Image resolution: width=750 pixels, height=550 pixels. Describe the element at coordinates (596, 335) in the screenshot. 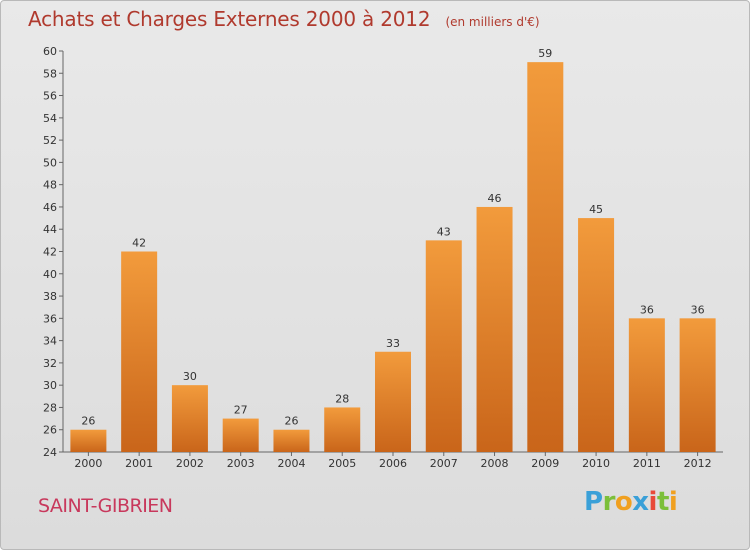

I see `bar-2010` at that location.